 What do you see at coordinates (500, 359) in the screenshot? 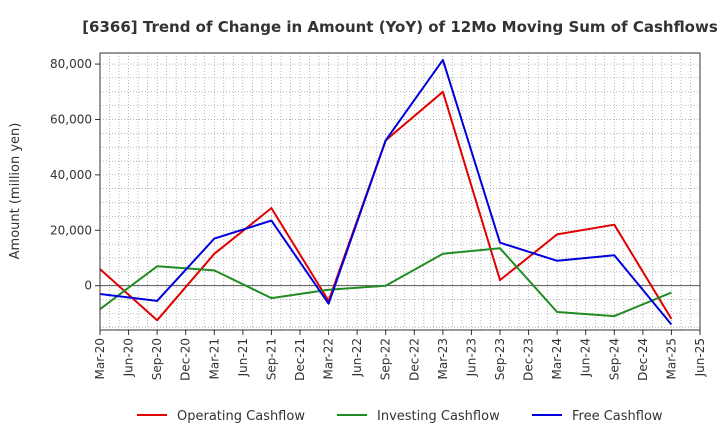
I see `x-tick-label: Sep-23` at bounding box center [500, 359].